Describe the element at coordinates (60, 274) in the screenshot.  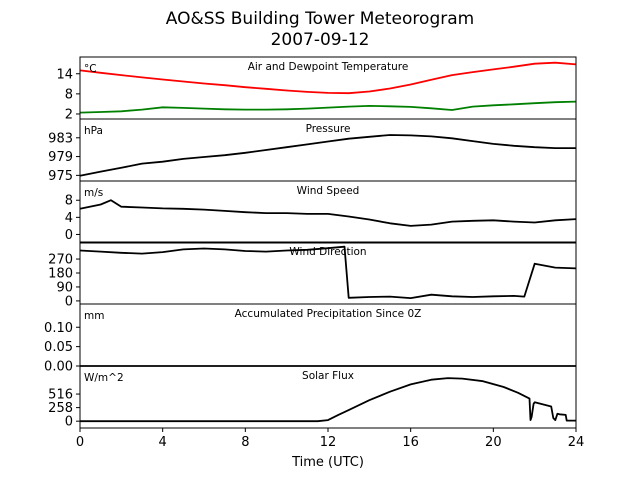
I see `y-tick-label-wind_dir-2: 180` at that location.